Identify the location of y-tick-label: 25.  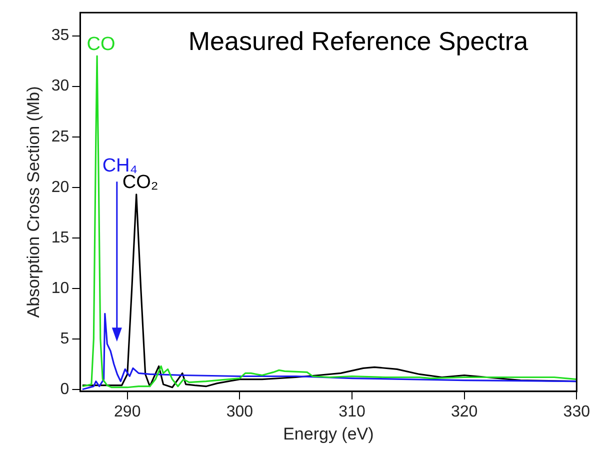
(60, 137).